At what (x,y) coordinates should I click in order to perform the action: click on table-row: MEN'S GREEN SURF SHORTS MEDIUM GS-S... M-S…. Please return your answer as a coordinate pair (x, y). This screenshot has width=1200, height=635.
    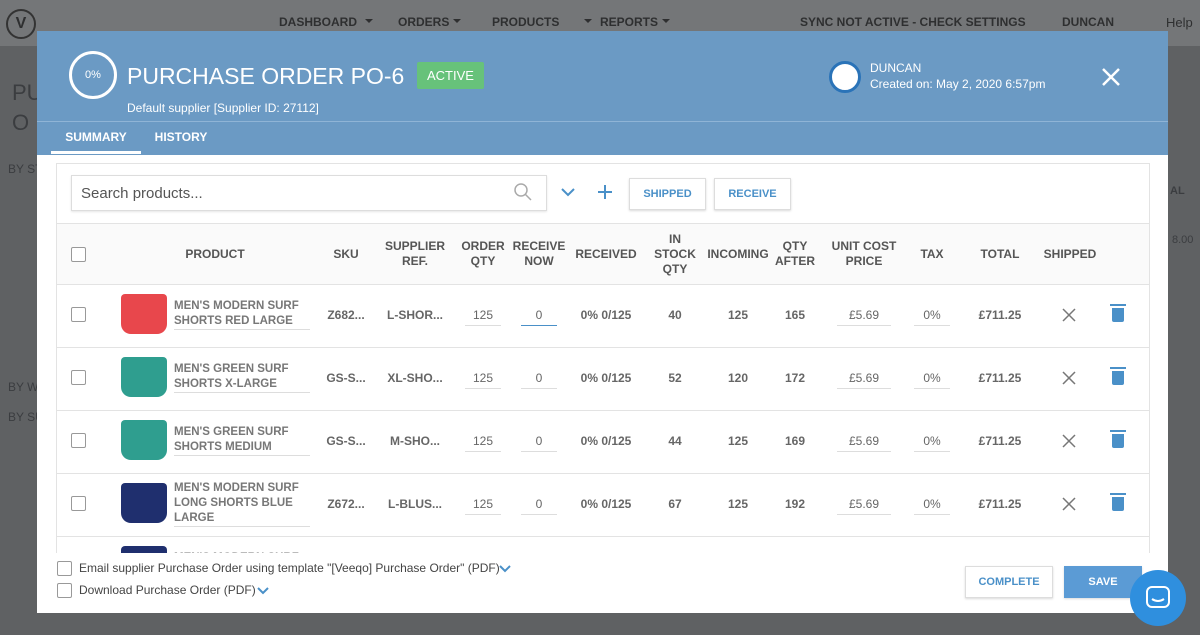
    Looking at the image, I should click on (603, 442).